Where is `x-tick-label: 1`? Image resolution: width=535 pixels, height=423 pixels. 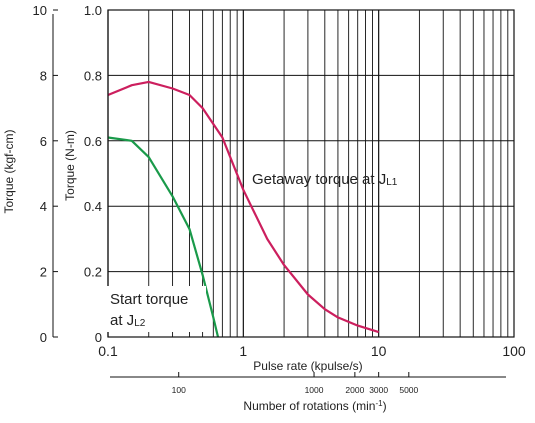
x-tick-label: 1 is located at coordinates (243, 351).